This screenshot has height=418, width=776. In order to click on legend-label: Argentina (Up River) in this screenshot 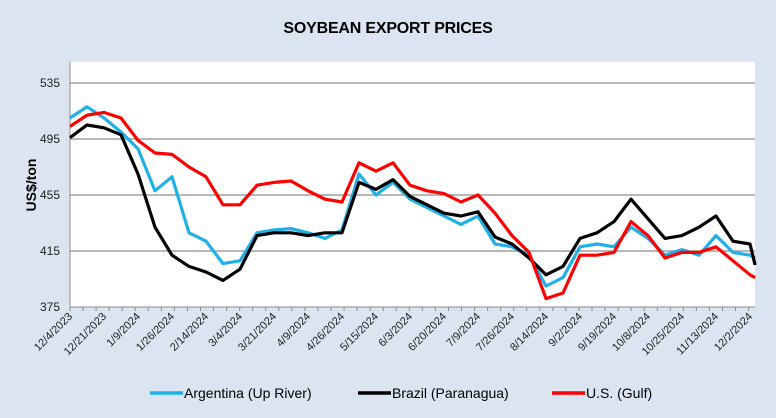, I will do `click(248, 393)`.